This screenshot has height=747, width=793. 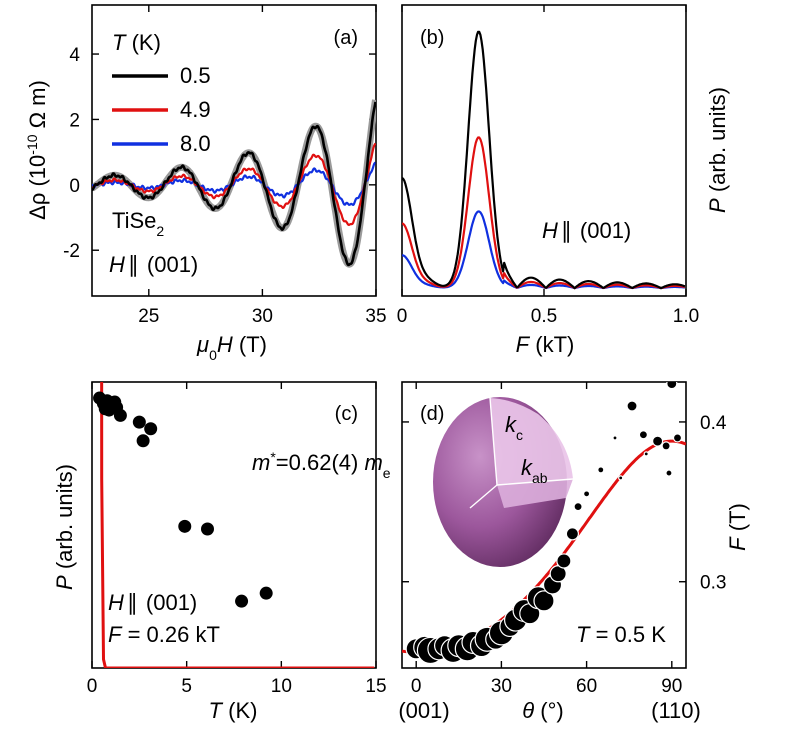 I want to click on panel-b-xtick-label: 0.5, so click(x=544, y=316).